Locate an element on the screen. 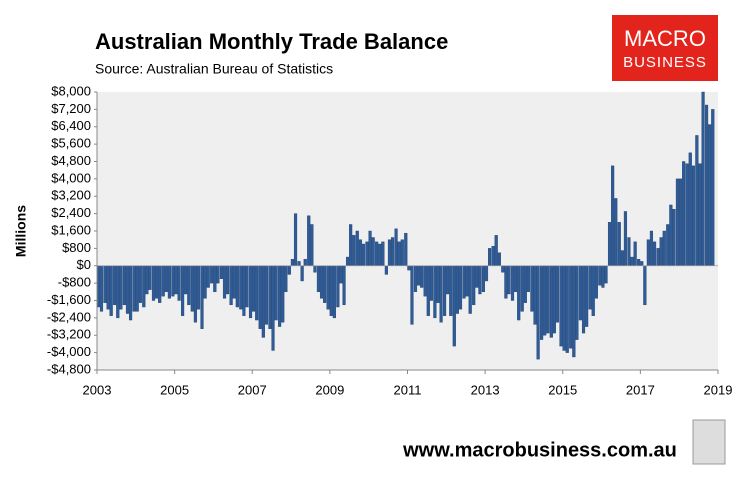 The width and height of the screenshot is (756, 484). y-tick-label: -$800 is located at coordinates (74, 282).